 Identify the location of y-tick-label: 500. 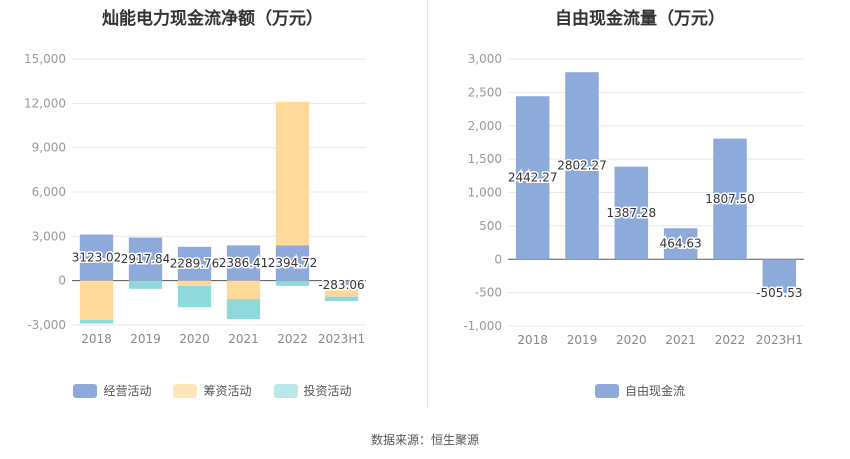
(490, 226).